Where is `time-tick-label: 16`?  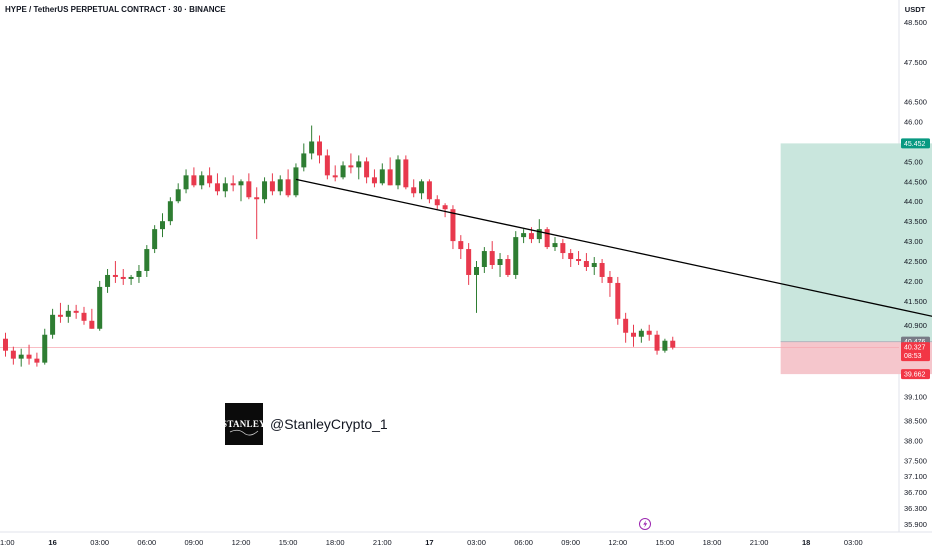
time-tick-label: 16 is located at coordinates (52, 542).